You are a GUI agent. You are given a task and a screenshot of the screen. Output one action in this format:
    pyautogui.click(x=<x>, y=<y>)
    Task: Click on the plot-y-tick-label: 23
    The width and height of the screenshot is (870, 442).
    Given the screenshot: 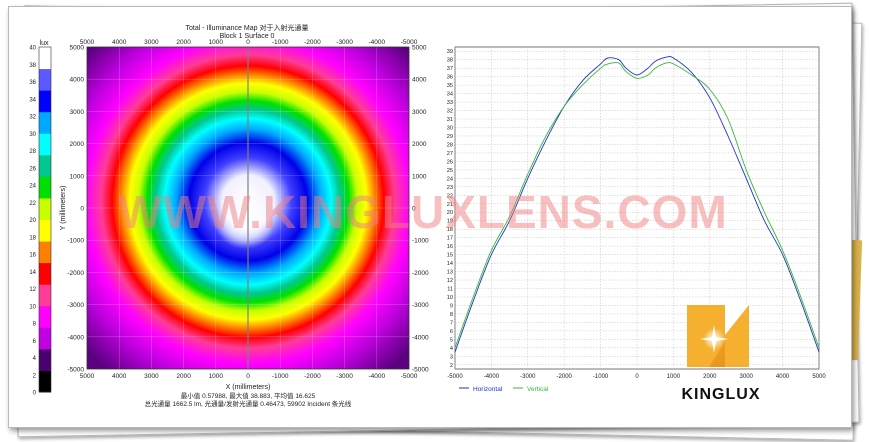 What is the action you would take?
    pyautogui.click(x=450, y=188)
    